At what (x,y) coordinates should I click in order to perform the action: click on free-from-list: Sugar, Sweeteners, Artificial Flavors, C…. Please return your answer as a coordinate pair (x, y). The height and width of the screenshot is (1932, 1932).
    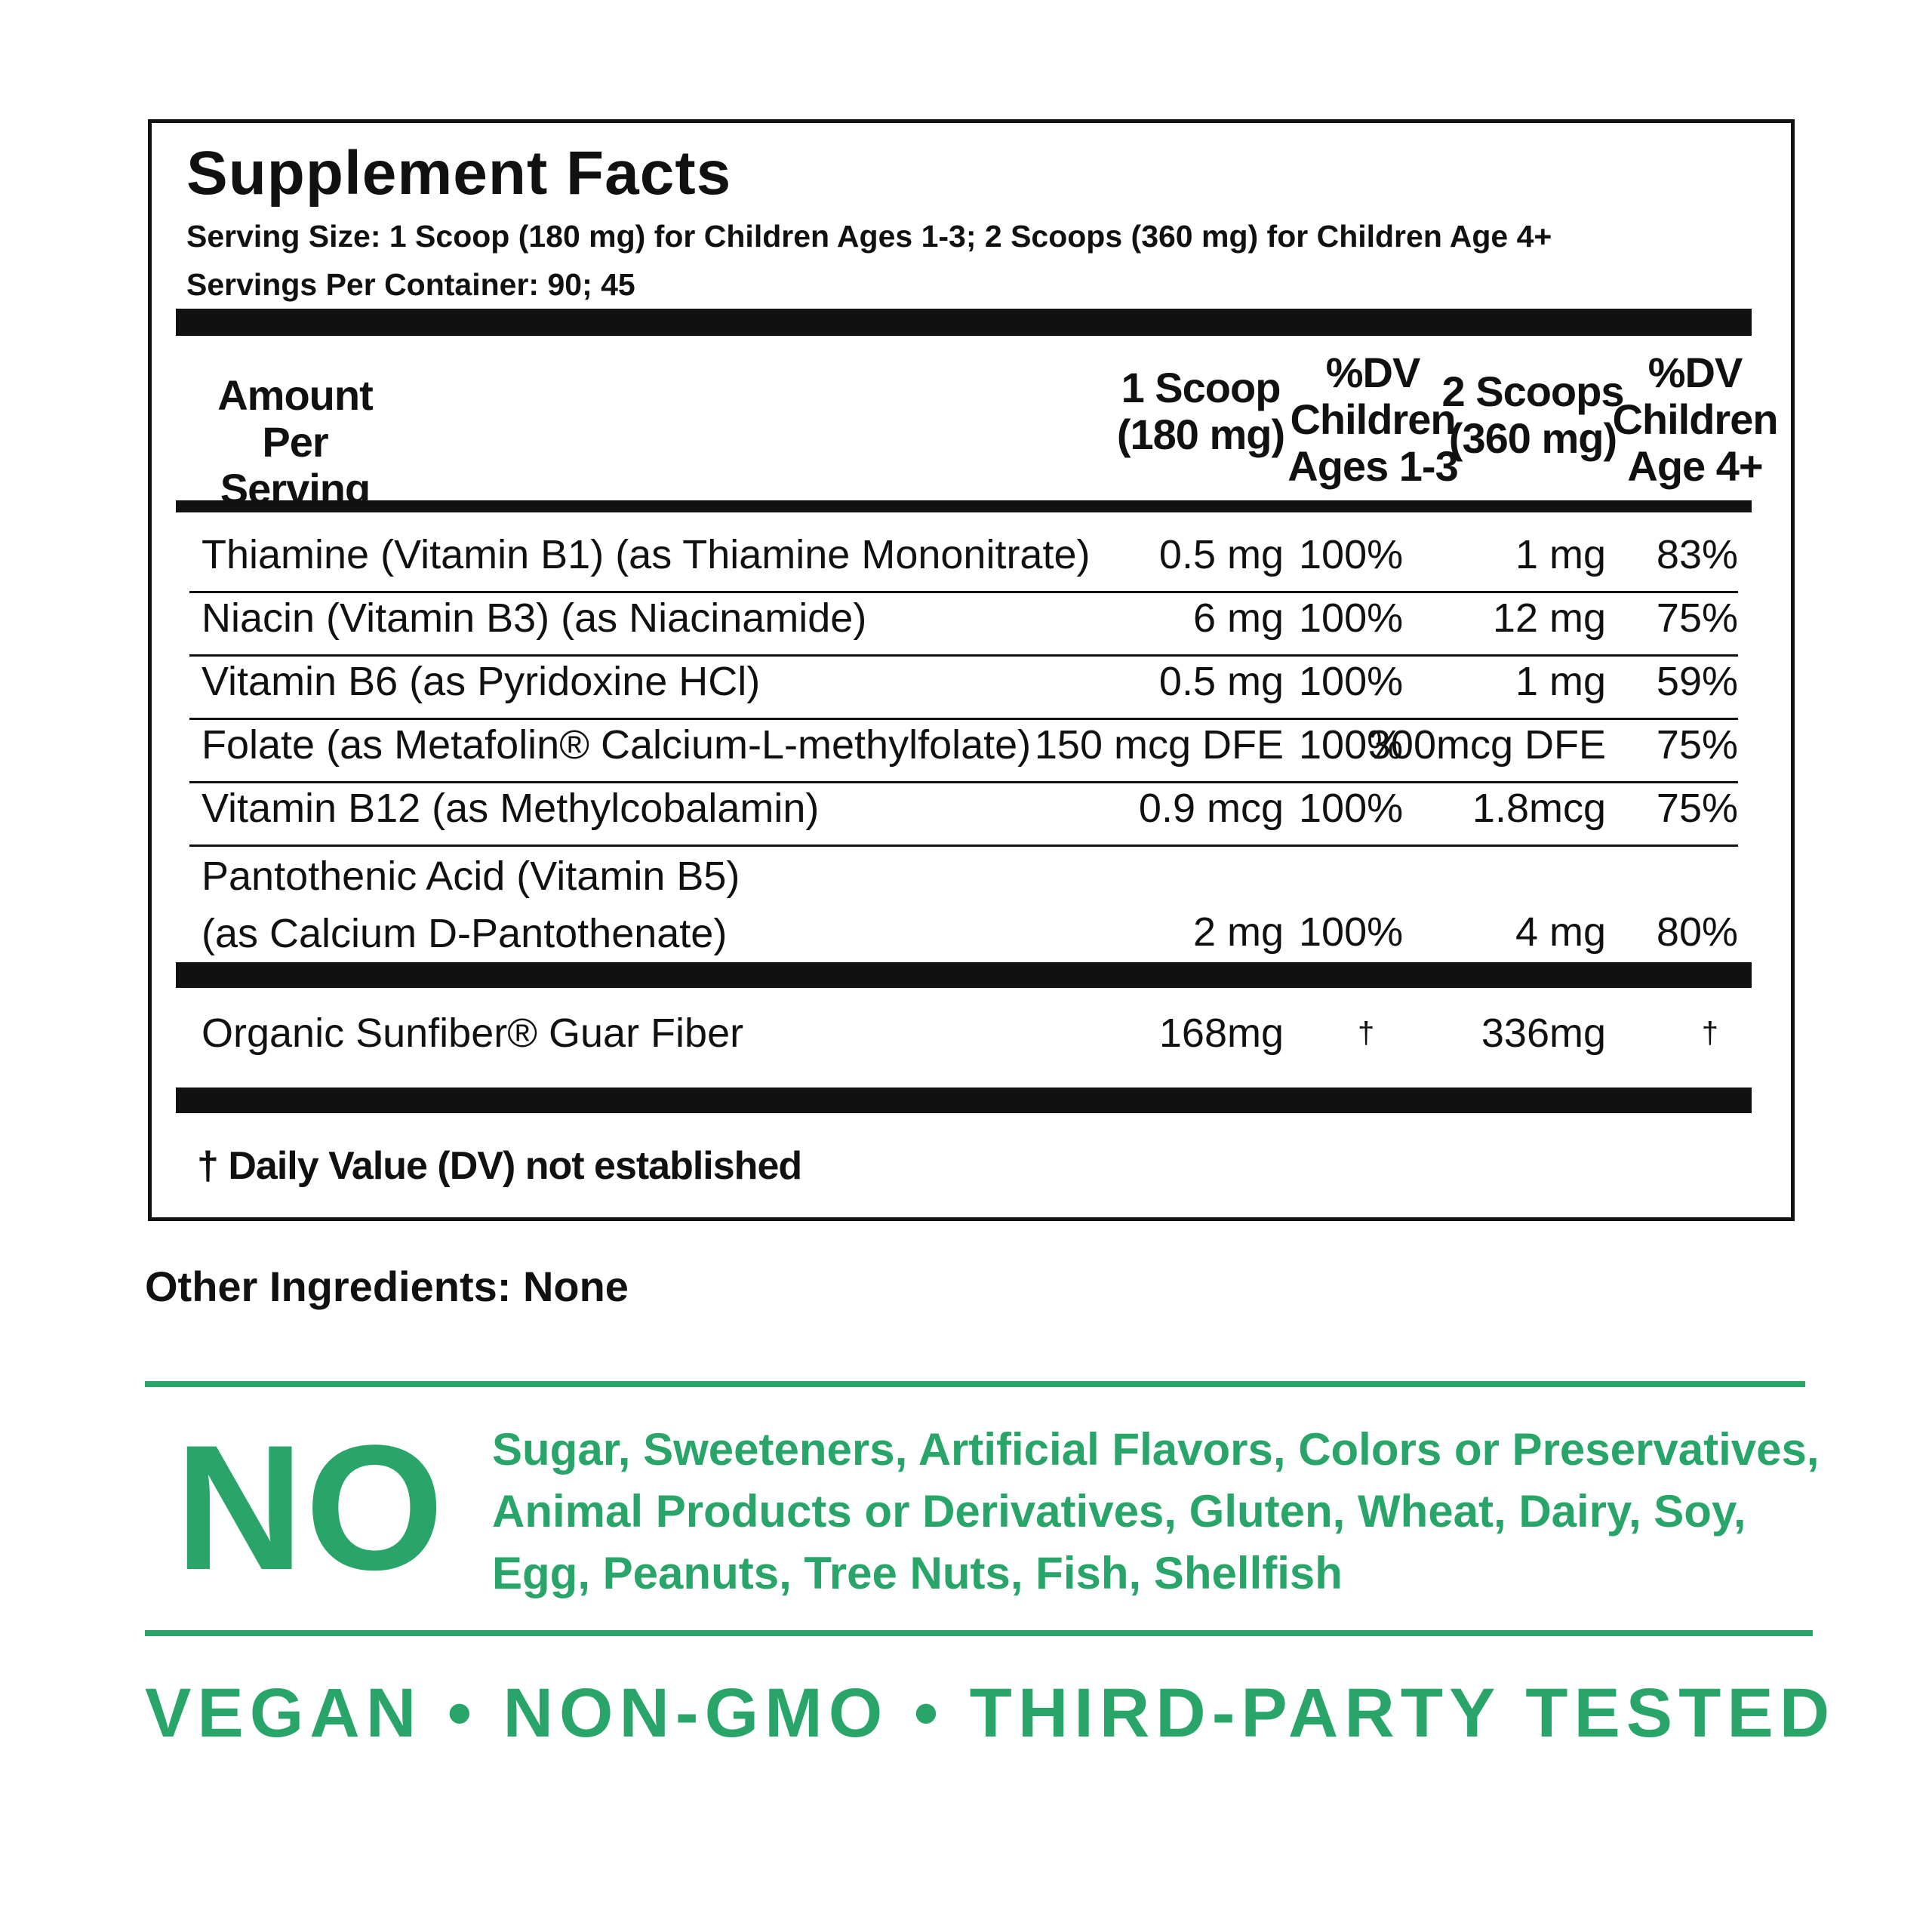
    Looking at the image, I should click on (1156, 1511).